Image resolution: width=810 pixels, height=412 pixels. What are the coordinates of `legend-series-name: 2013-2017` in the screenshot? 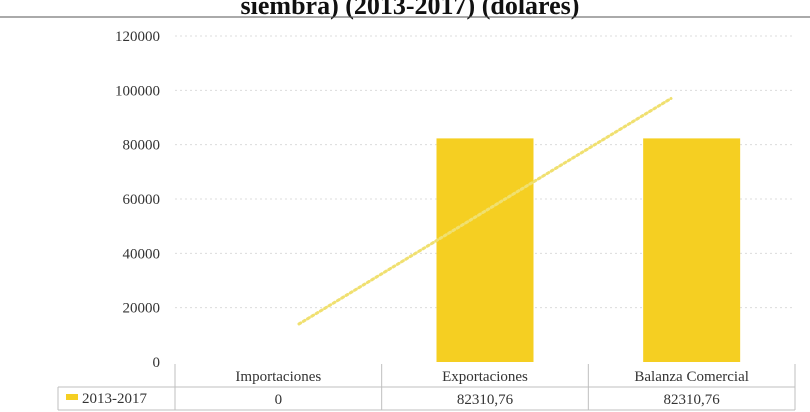 It's located at (114, 399).